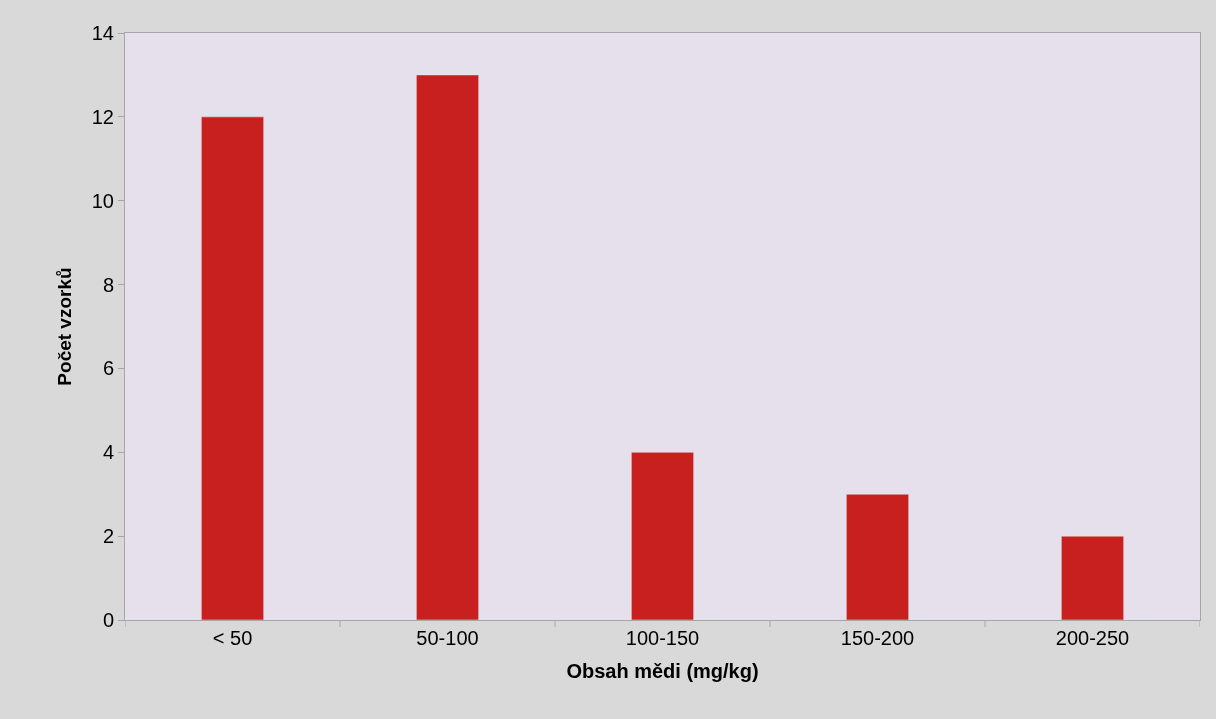 The image size is (1216, 719). Describe the element at coordinates (662, 638) in the screenshot. I see `x-tick-label: 100-150` at that location.